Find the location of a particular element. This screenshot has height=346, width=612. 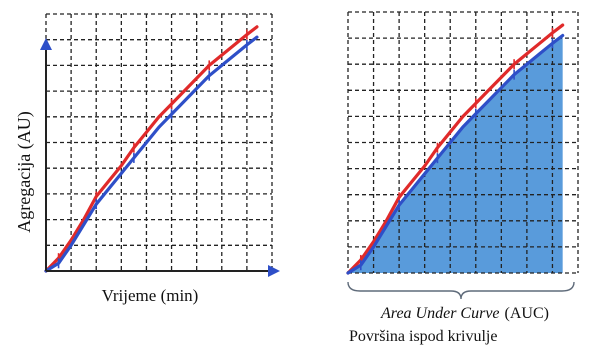

auc-caption-local: Površina ispod krivulje is located at coordinates (423, 336).